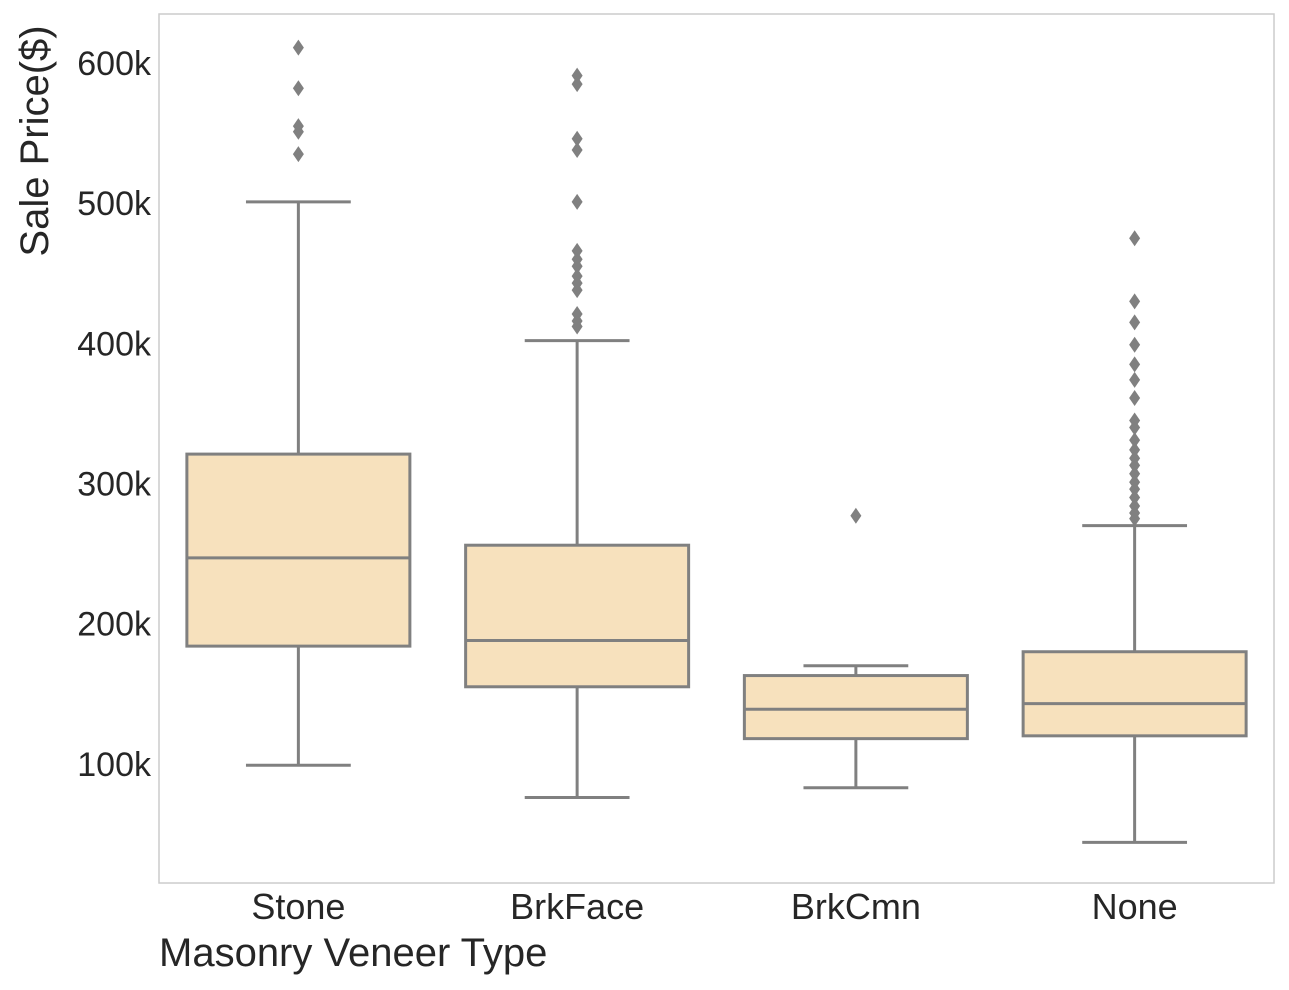 This screenshot has width=1289, height=990. I want to click on box-brkcmn, so click(855, 648).